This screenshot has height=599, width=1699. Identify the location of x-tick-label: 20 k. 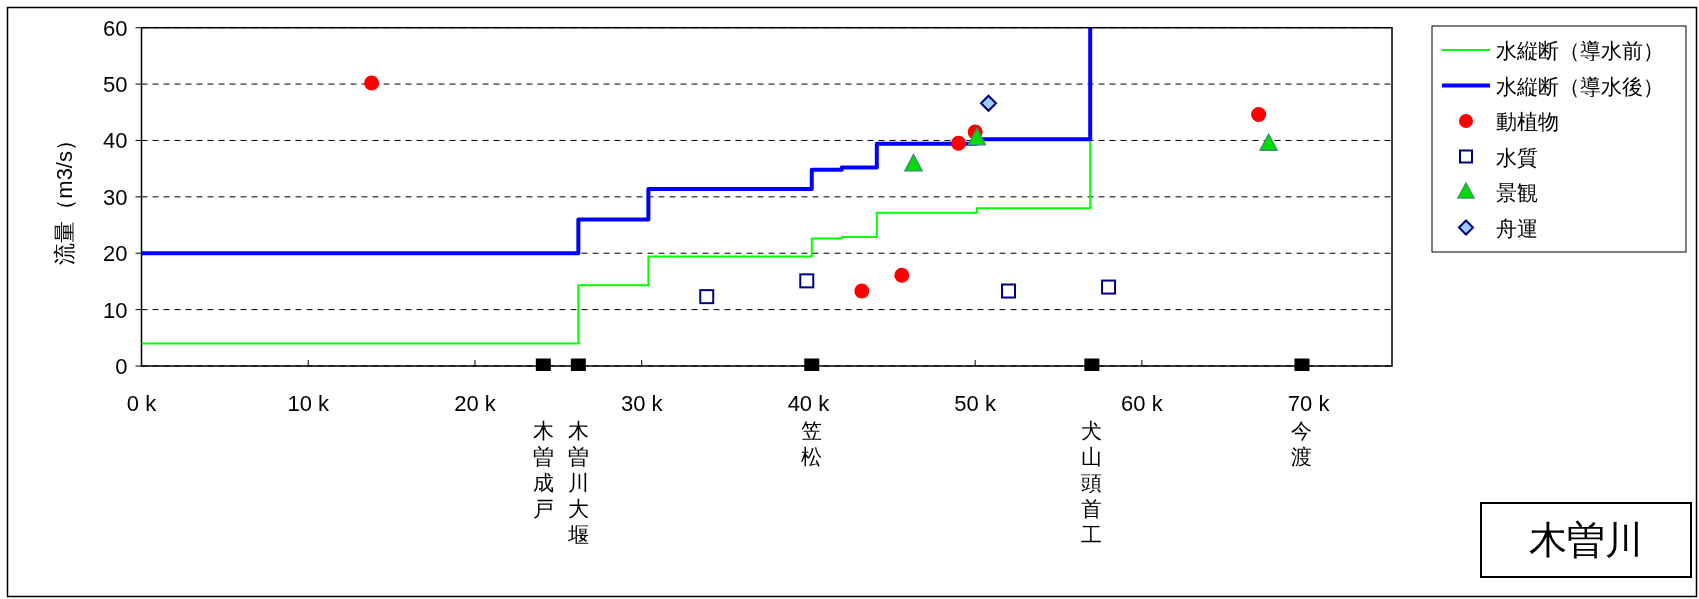
(475, 403).